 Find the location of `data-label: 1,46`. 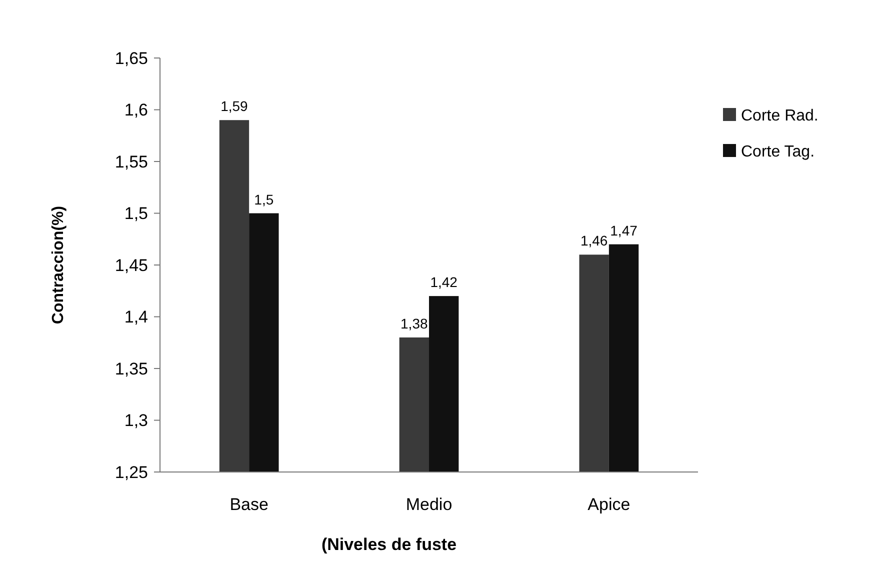

data-label: 1,46 is located at coordinates (594, 240).